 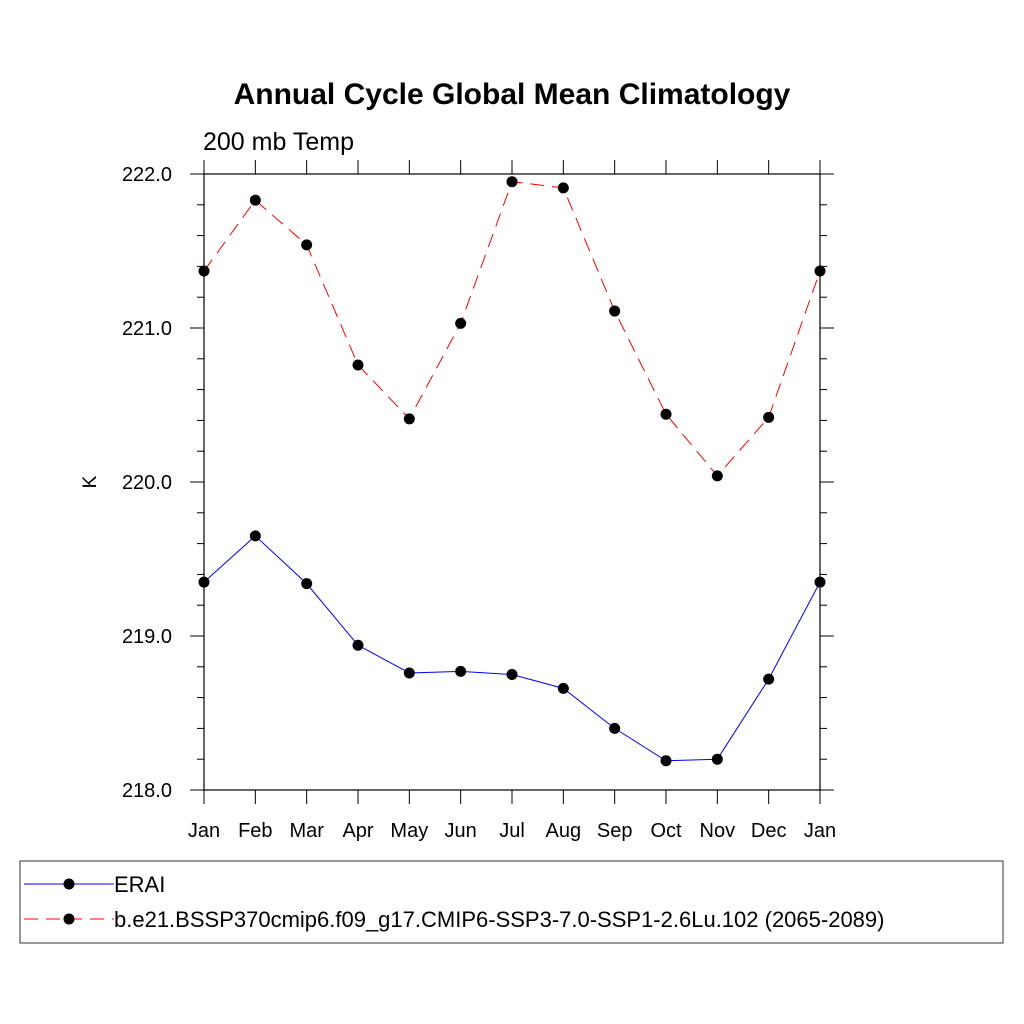 What do you see at coordinates (139, 884) in the screenshot?
I see `legend-label: ERAI` at bounding box center [139, 884].